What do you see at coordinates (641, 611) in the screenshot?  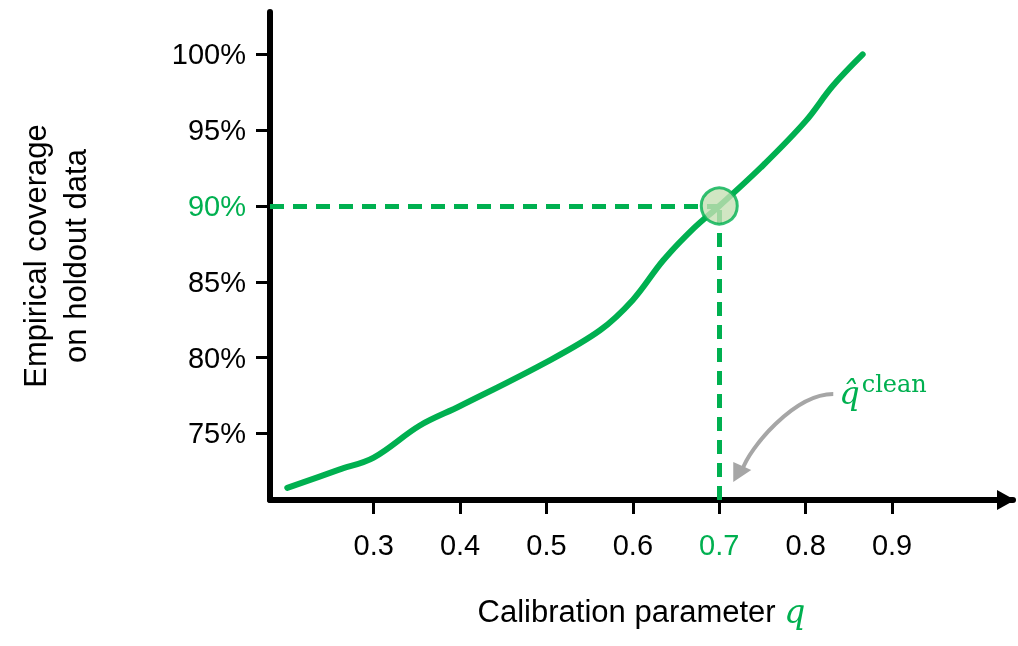 I see `x-axis-title: Calibration parameter q` at bounding box center [641, 611].